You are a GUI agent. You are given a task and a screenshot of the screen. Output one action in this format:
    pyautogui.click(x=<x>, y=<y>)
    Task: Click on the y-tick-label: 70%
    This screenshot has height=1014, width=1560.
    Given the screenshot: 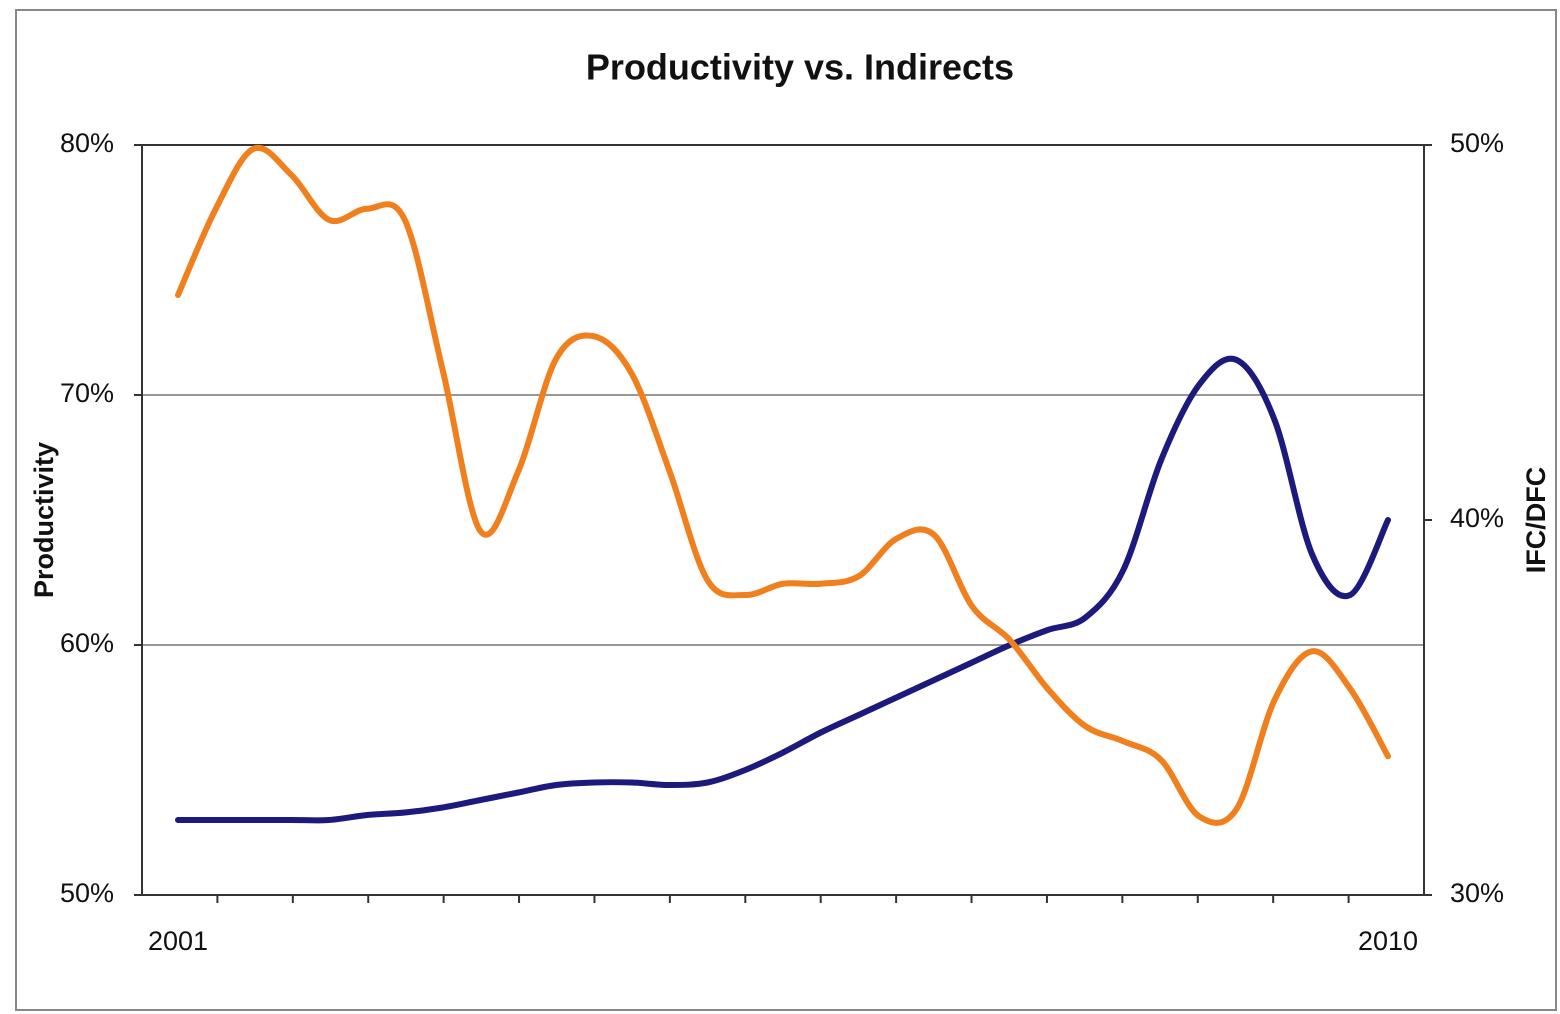 What is the action you would take?
    pyautogui.click(x=87, y=393)
    